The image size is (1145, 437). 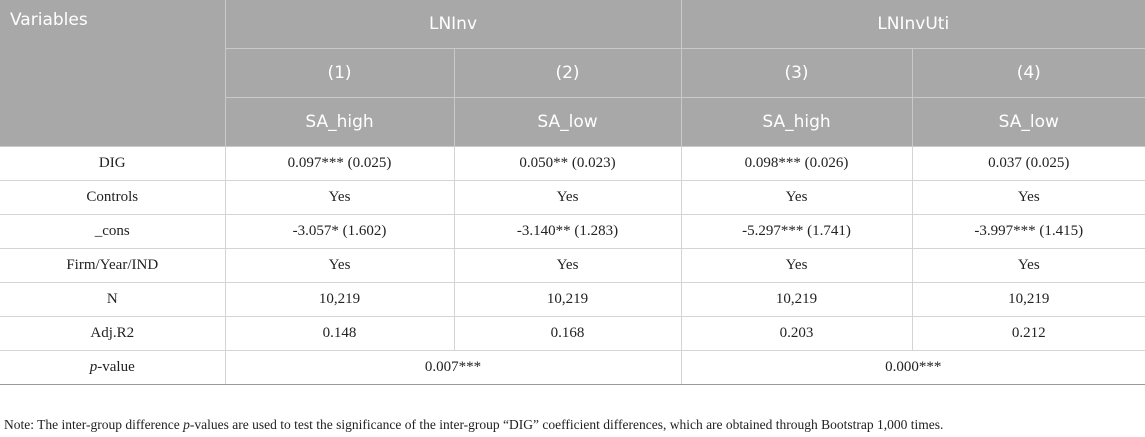 What do you see at coordinates (94, 424) in the screenshot?
I see `note-prefix: Note: The inter-group difference` at bounding box center [94, 424].